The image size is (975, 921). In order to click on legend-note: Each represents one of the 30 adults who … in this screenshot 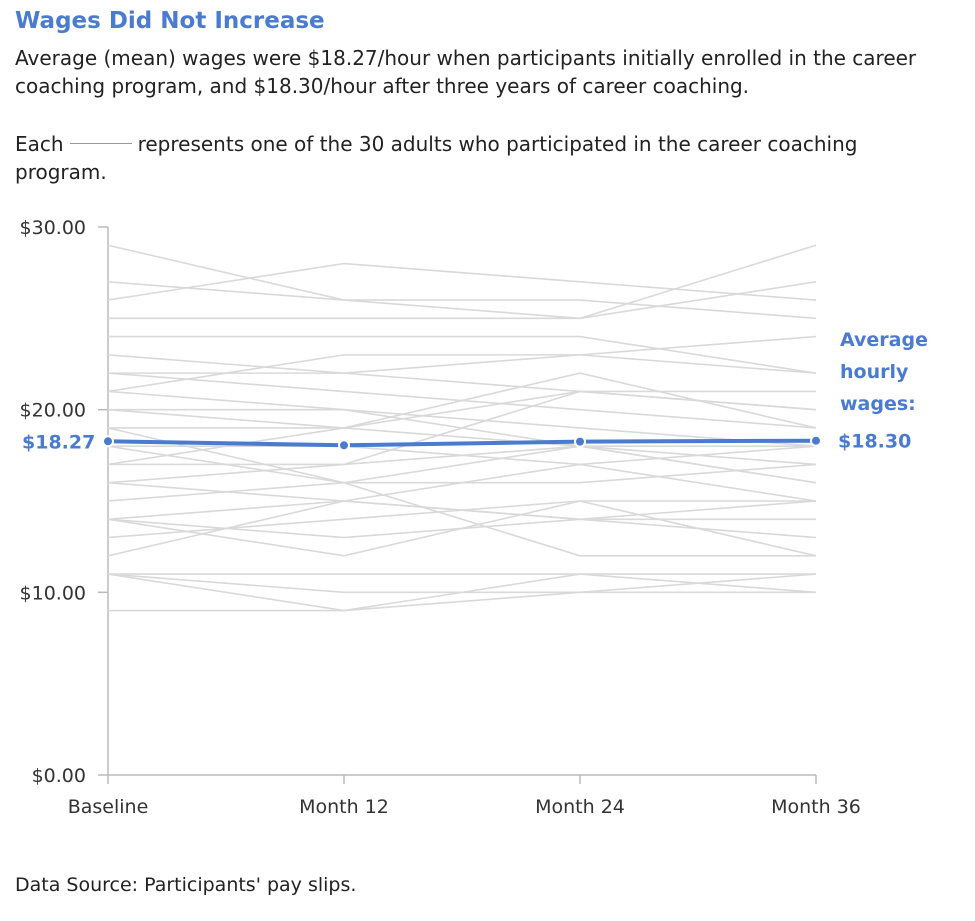, I will do `click(465, 158)`.